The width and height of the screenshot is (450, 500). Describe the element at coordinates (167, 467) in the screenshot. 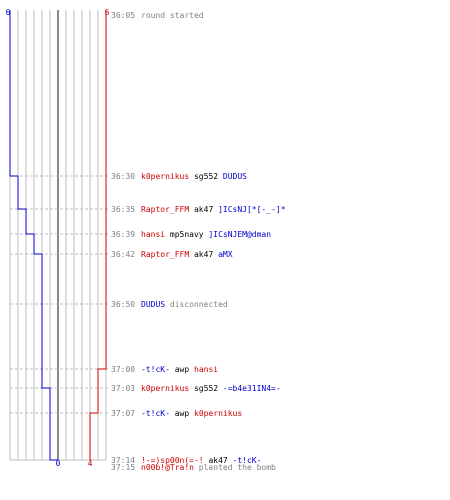

I see `event-part: n00b!@Tra!n` at that location.